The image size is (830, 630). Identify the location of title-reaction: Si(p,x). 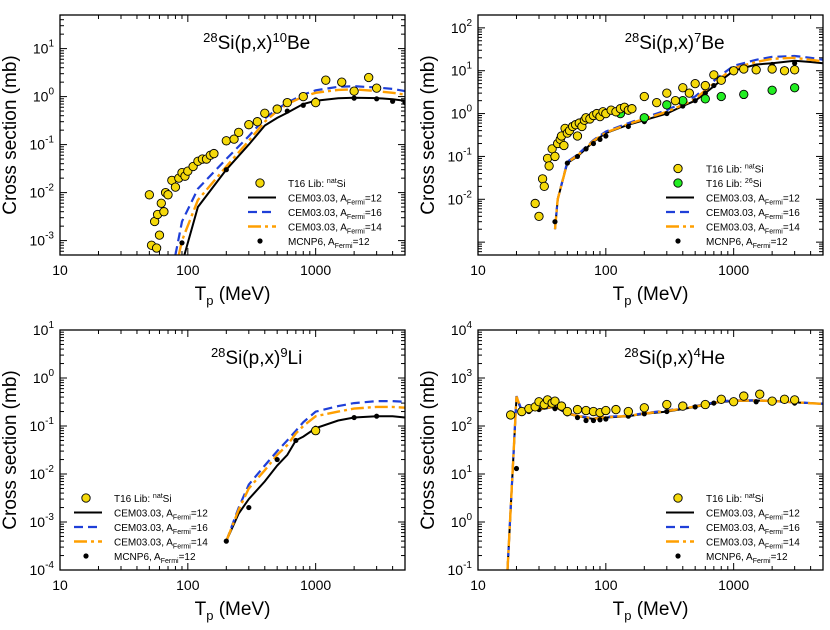
(245, 43).